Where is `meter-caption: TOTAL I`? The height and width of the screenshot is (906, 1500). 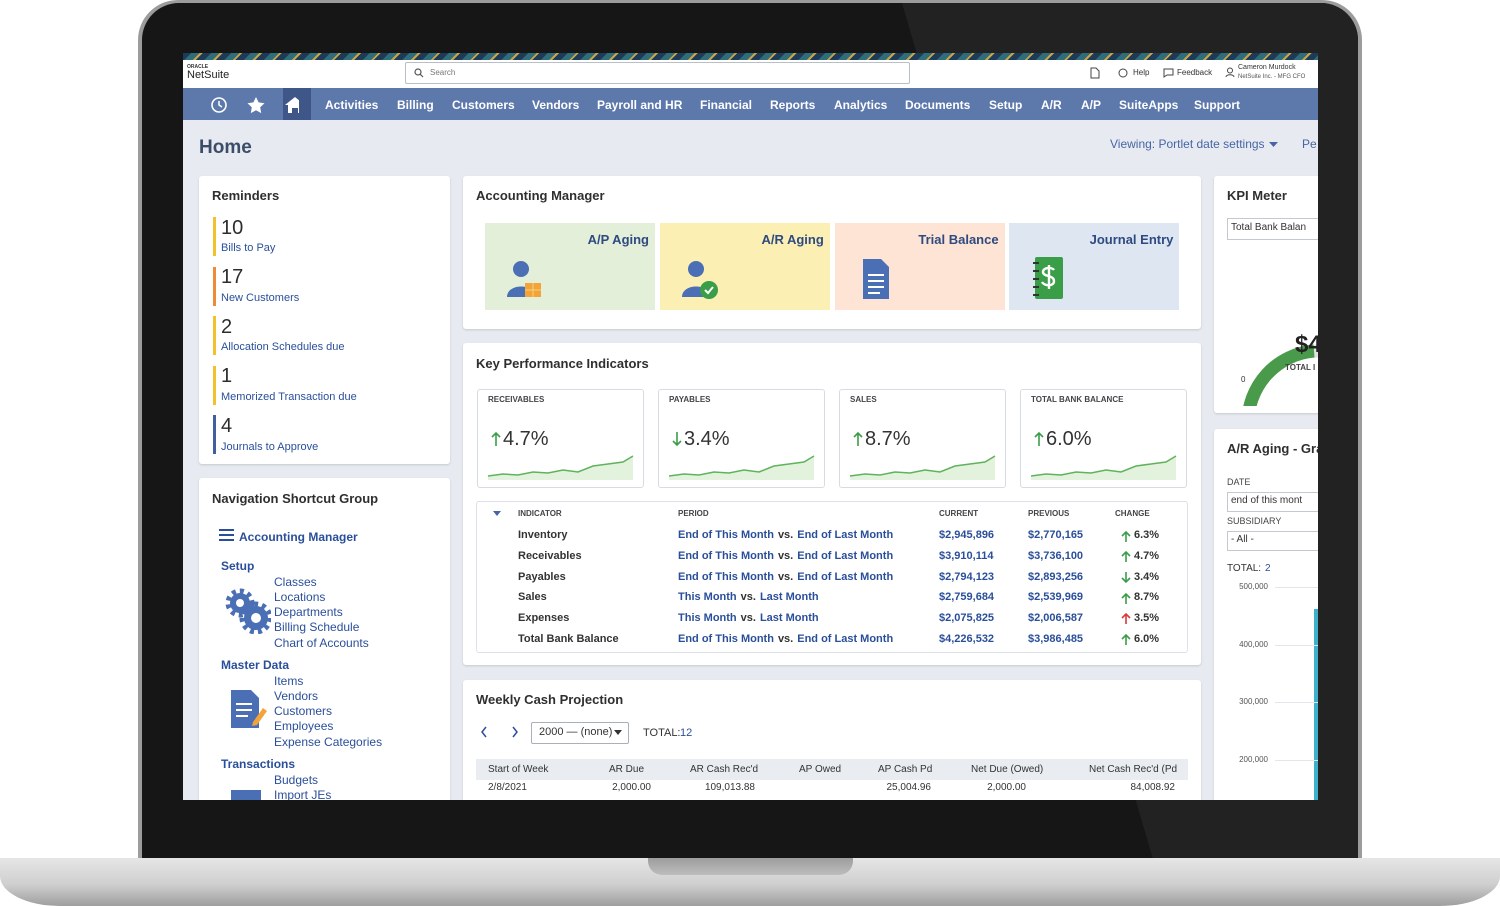 meter-caption: TOTAL I is located at coordinates (1300, 368).